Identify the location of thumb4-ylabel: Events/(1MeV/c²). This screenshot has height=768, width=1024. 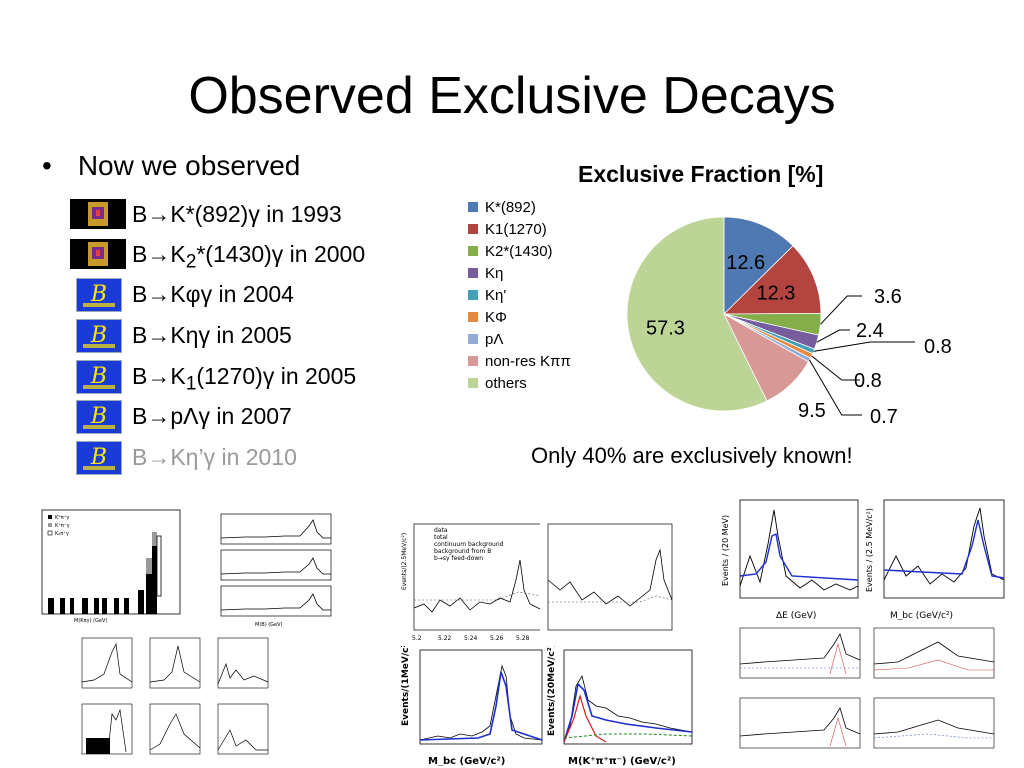
(406, 686).